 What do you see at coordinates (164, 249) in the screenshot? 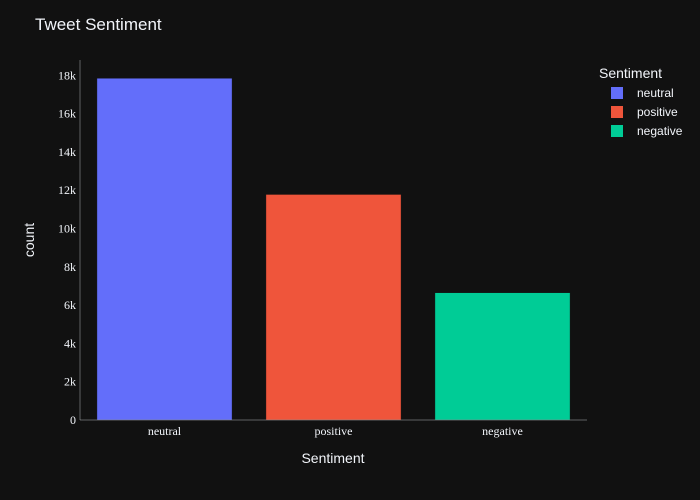
I see `bar-neutral` at bounding box center [164, 249].